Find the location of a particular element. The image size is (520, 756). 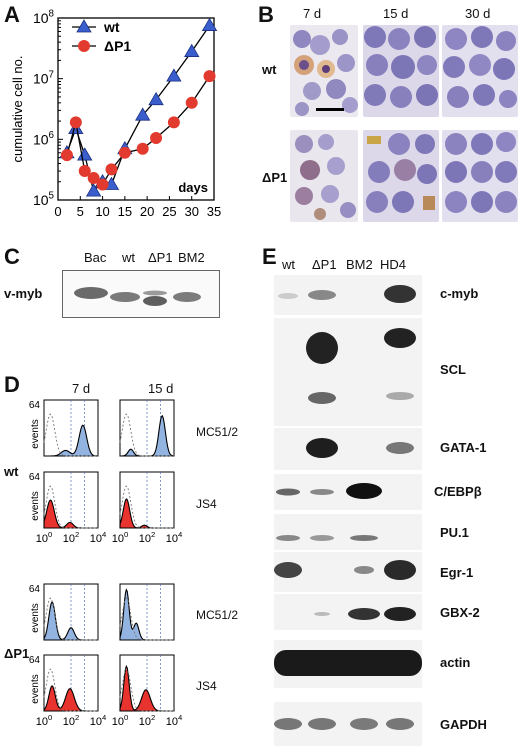

x-axis-label: days is located at coordinates (193, 187).